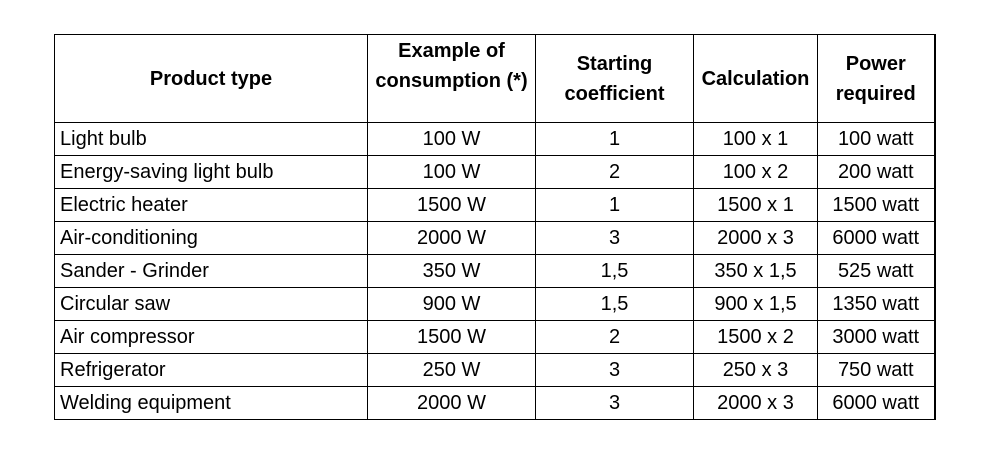 The width and height of the screenshot is (1000, 454). What do you see at coordinates (211, 403) in the screenshot?
I see `product-cell: Welding equipment` at bounding box center [211, 403].